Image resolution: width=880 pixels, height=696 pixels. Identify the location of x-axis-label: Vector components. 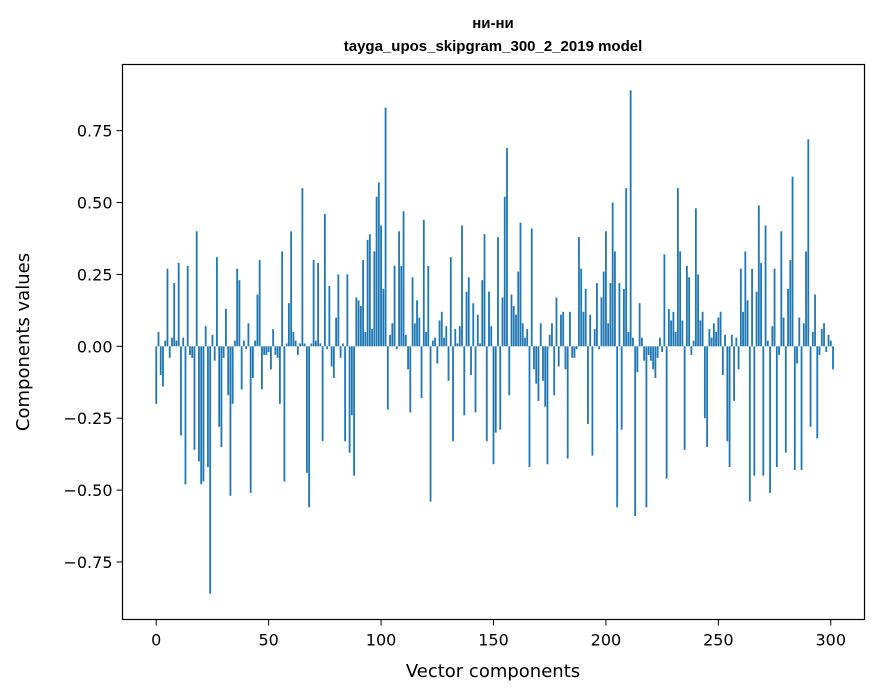
(493, 671).